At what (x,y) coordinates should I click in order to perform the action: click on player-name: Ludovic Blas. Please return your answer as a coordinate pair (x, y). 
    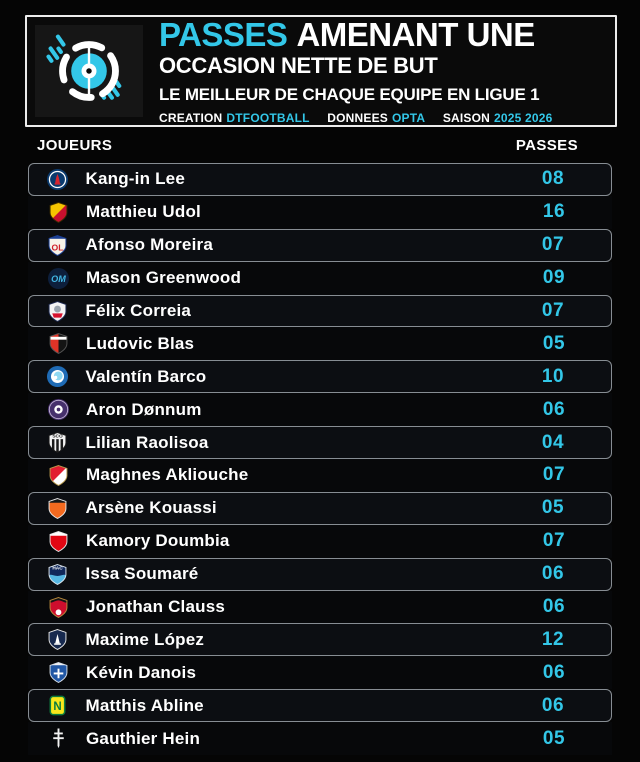
    Looking at the image, I should click on (140, 343).